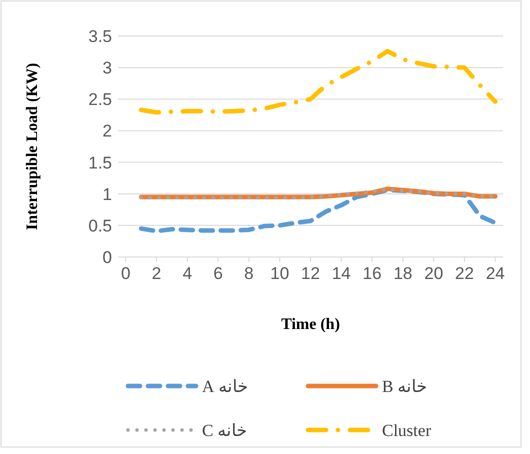 Image resolution: width=530 pixels, height=454 pixels. What do you see at coordinates (157, 273) in the screenshot?
I see `x-tick-label: 2` at bounding box center [157, 273].